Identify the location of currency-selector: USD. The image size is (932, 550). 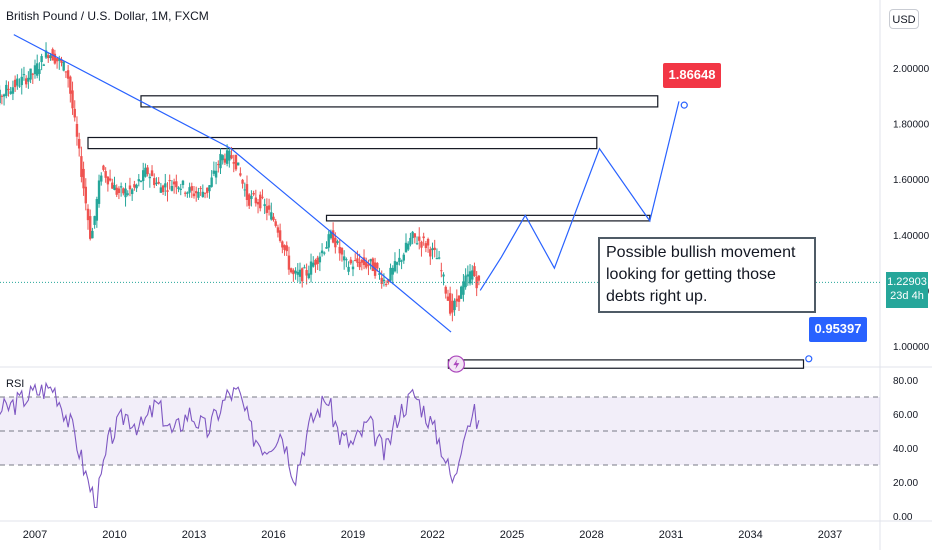
(904, 19).